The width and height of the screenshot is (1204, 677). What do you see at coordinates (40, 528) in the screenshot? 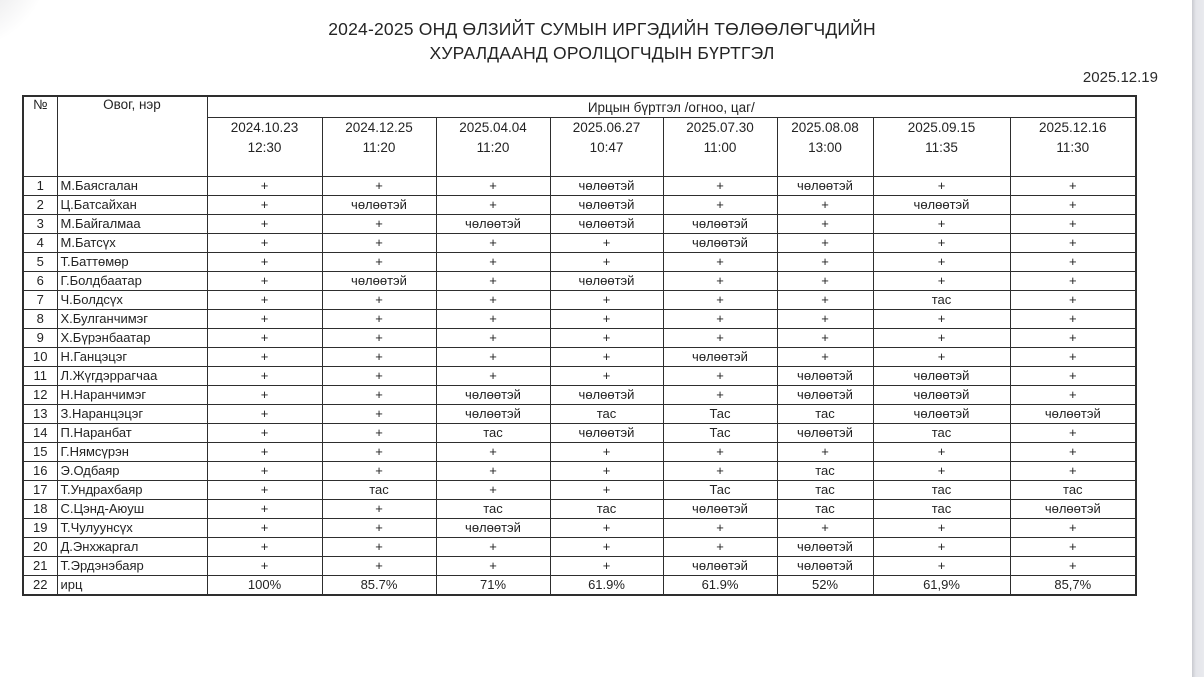
I see `row-number-cell: 19` at bounding box center [40, 528].